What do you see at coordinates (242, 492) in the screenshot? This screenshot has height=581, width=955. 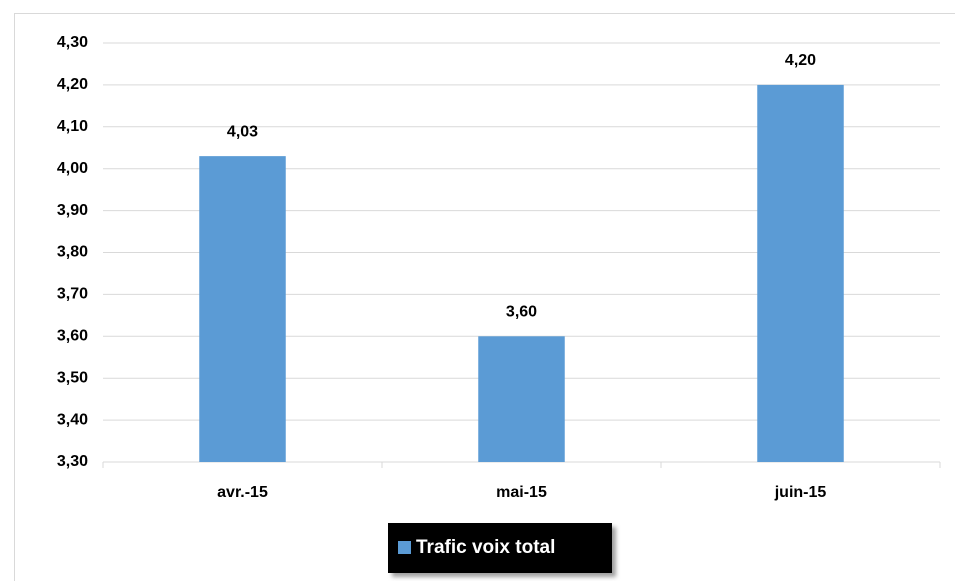 I see `x-tick-label: avr.-15` at bounding box center [242, 492].